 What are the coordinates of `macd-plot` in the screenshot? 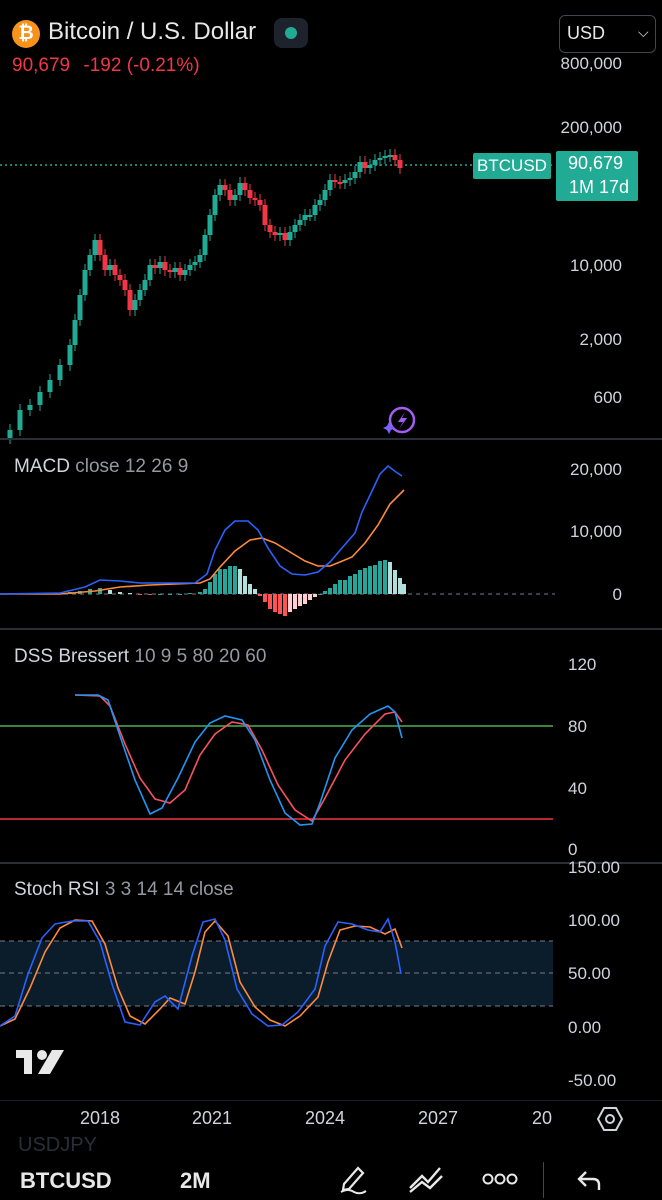 It's located at (277, 540).